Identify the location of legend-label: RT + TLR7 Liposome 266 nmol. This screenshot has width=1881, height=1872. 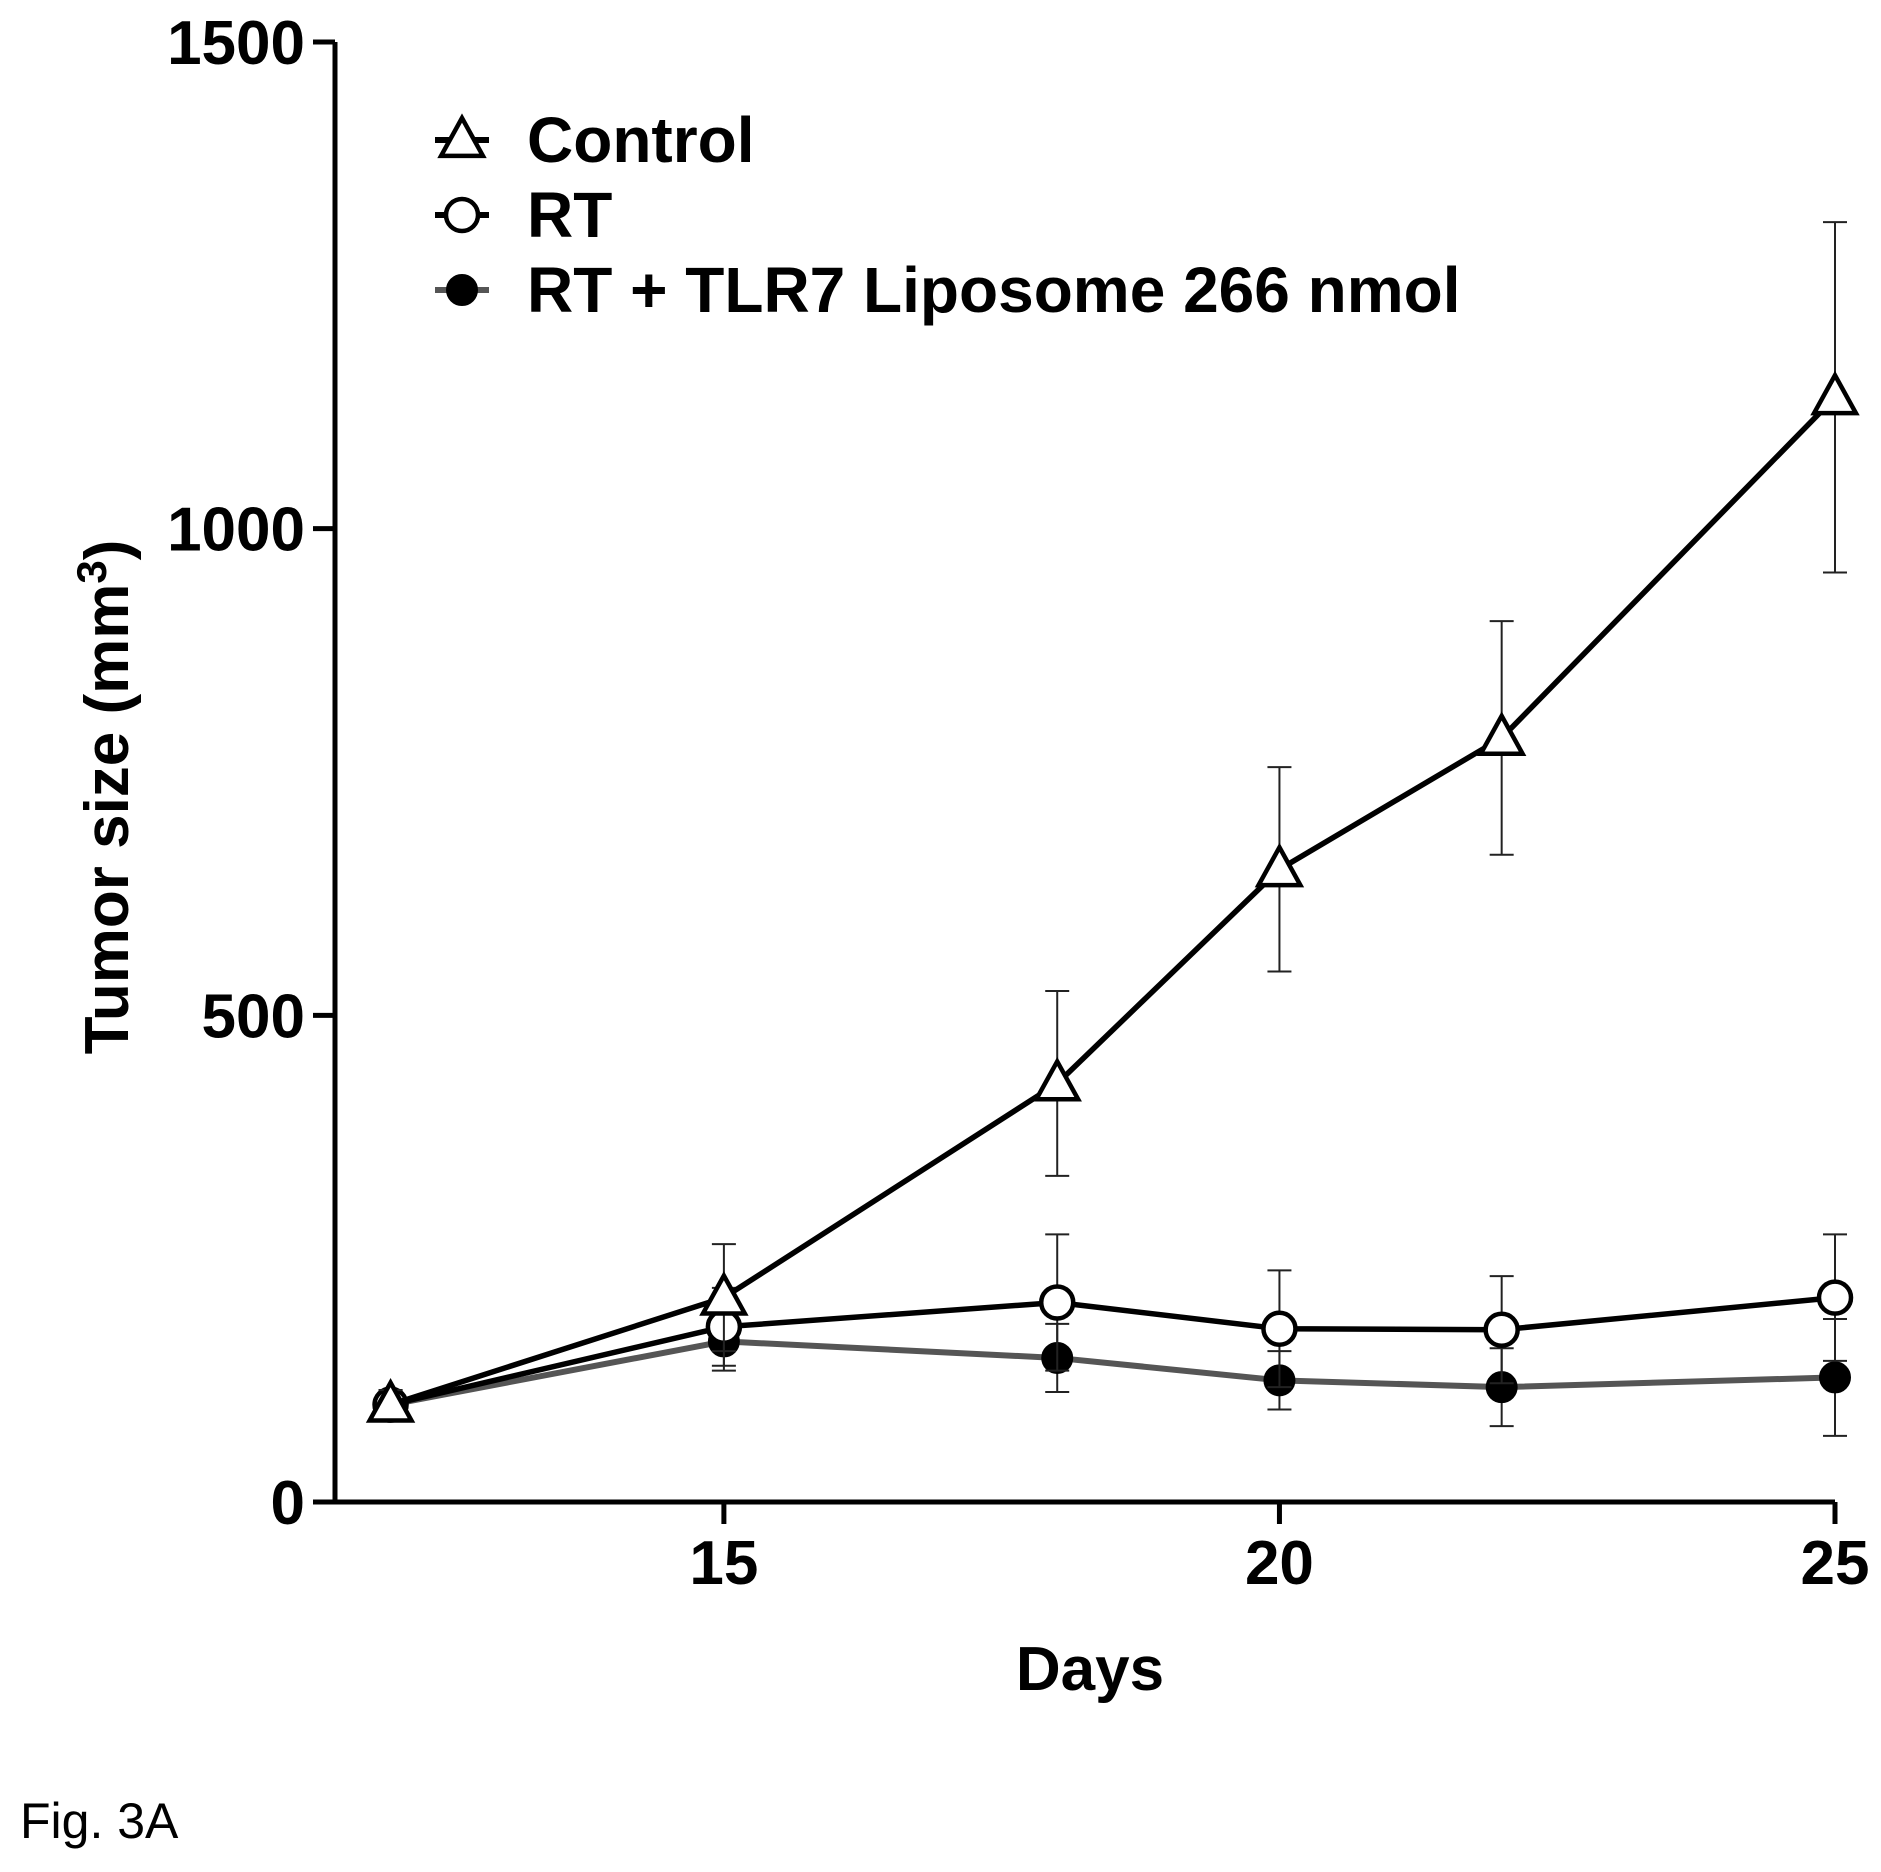
(994, 290).